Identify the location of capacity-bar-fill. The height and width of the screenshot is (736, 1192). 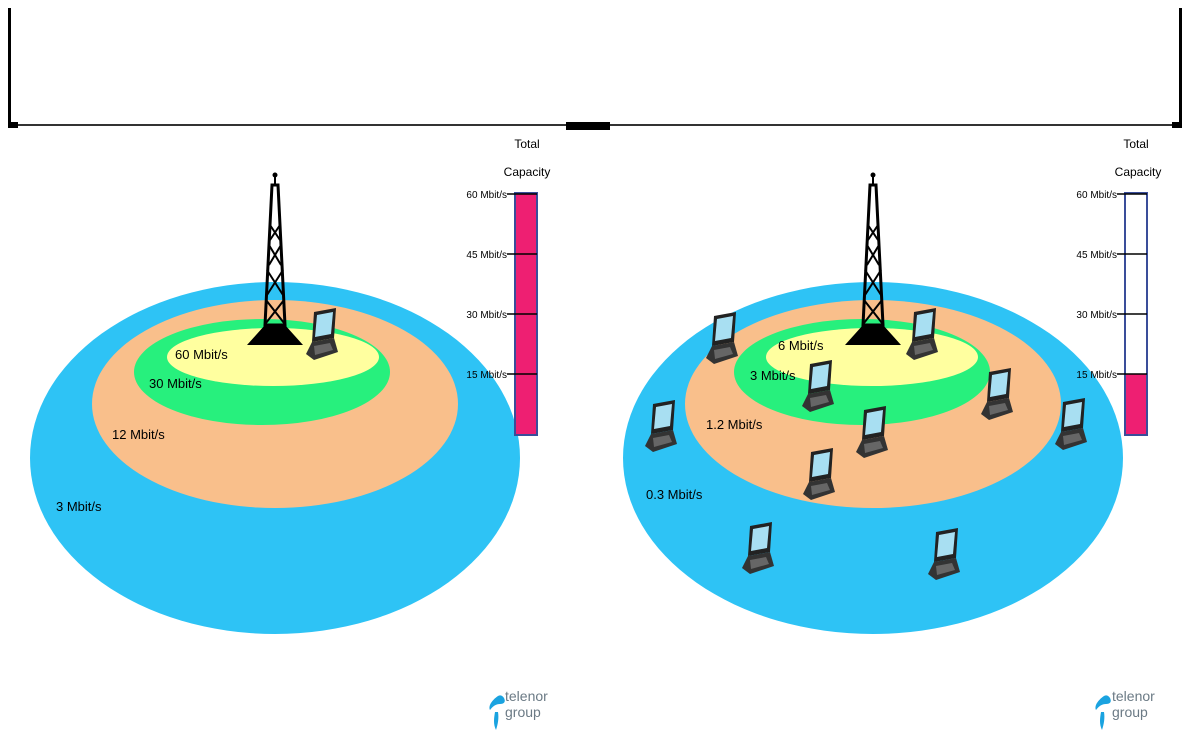
(1136, 404).